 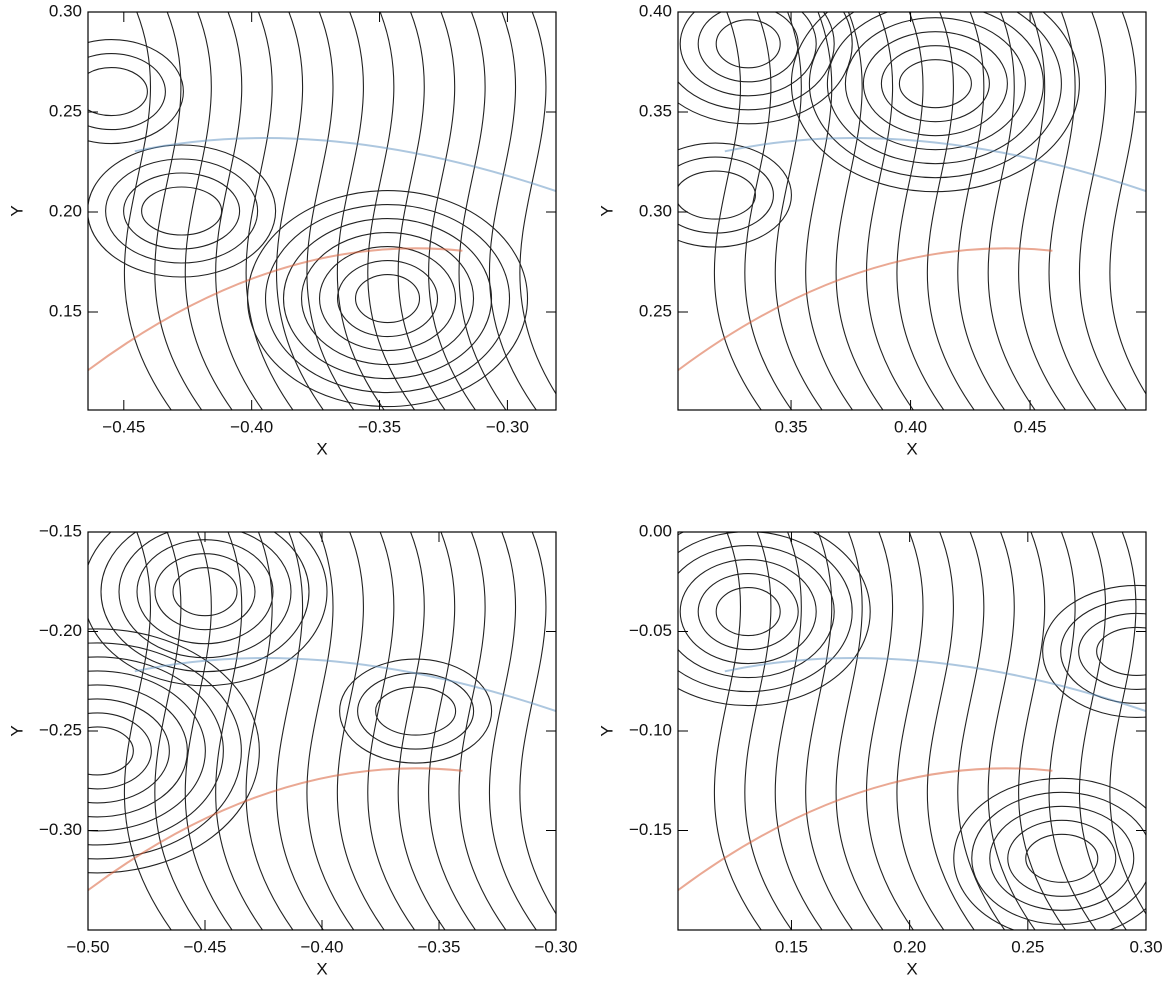 I want to click on x-tick-label: 0.15, so click(x=791, y=946).